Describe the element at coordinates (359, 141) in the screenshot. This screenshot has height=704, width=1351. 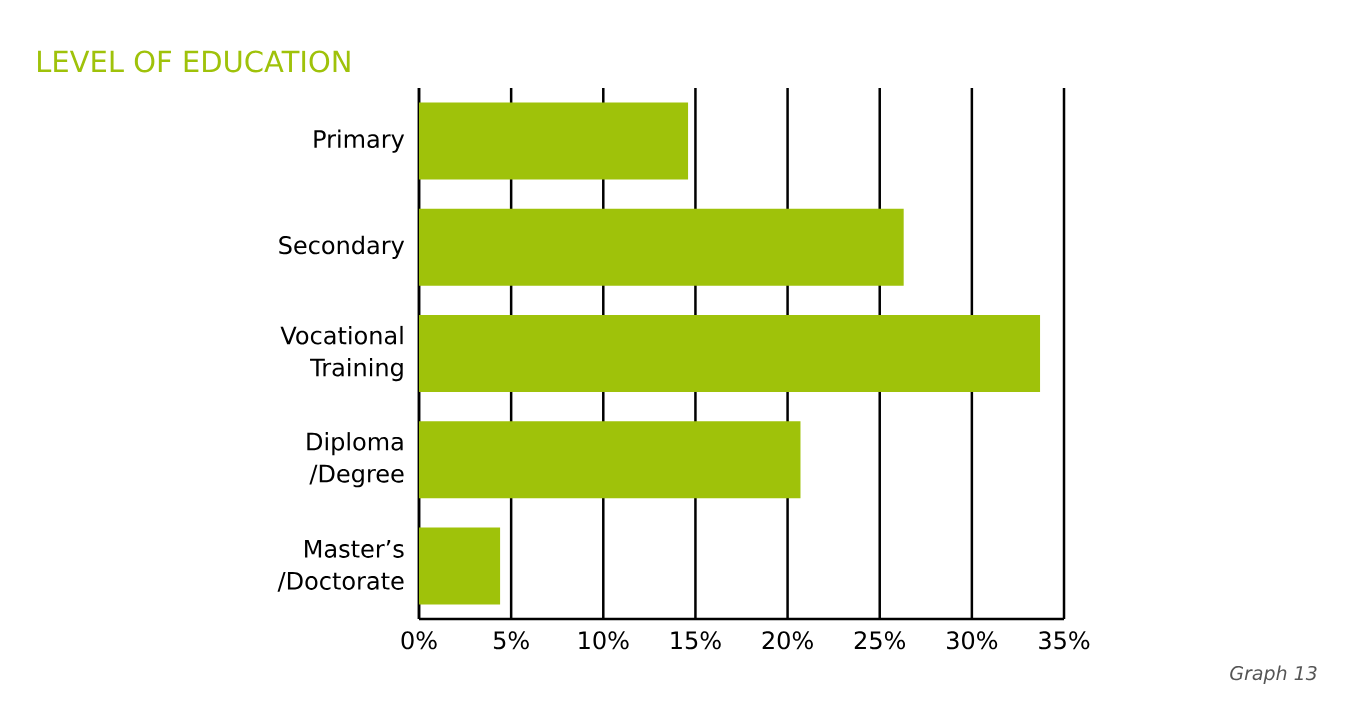
I see `y-tick-label: Primary` at that location.